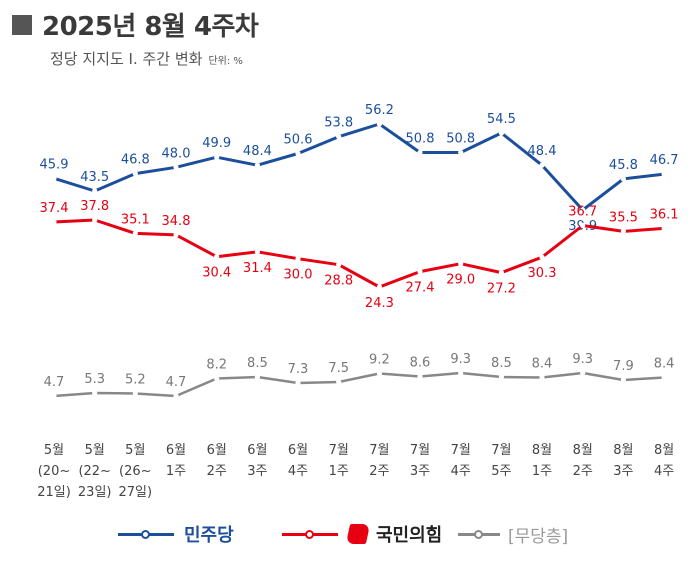 The width and height of the screenshot is (700, 563). I want to click on series-line-democratic, so click(359, 167).